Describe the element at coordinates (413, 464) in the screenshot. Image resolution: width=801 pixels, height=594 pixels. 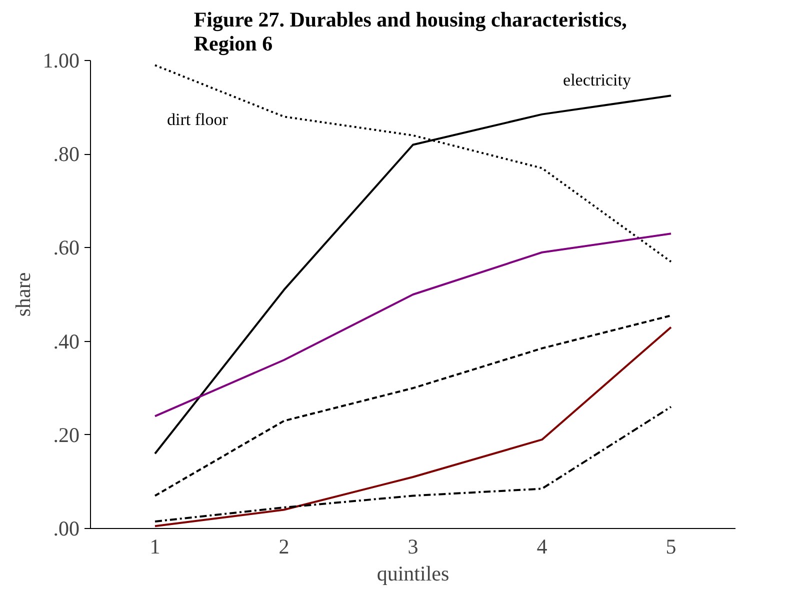
I see `line-series` at that location.